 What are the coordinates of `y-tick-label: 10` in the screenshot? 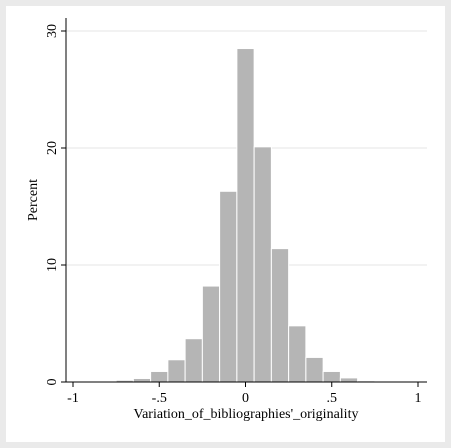 It's located at (52, 265).